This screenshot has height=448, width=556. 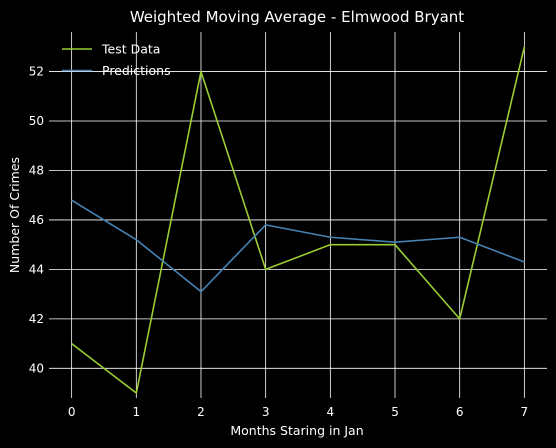 What do you see at coordinates (201, 412) in the screenshot?
I see `x-tick-label: 2` at bounding box center [201, 412].